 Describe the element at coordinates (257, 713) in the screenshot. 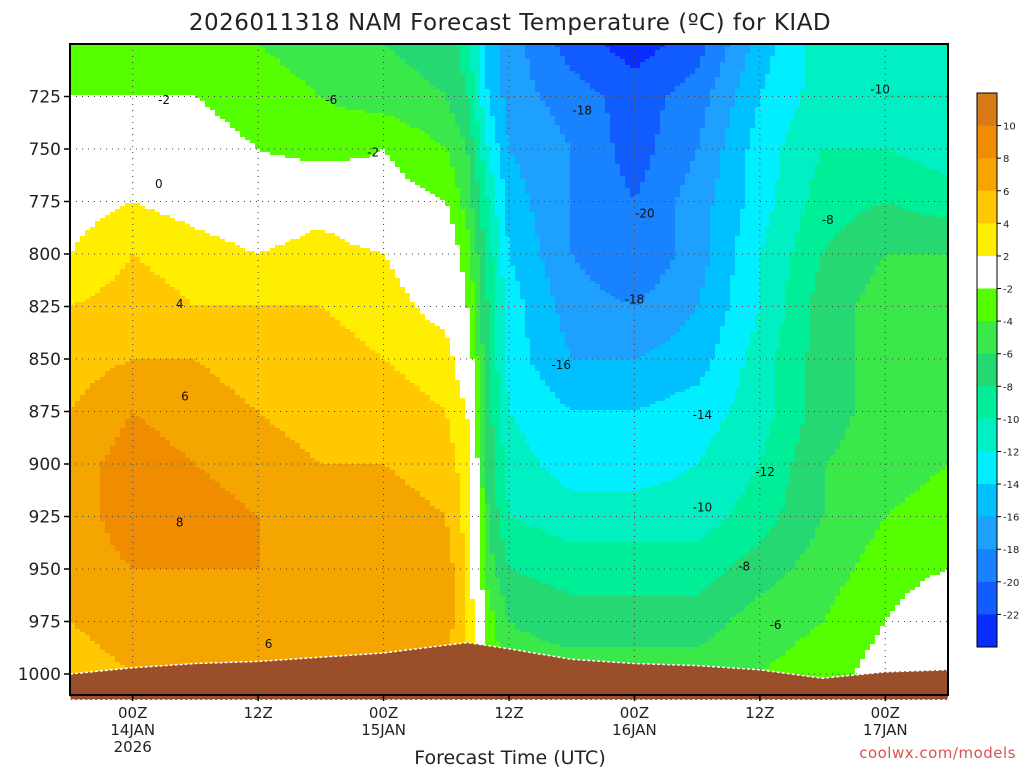

I see `x-tick-label: 12Z` at that location.